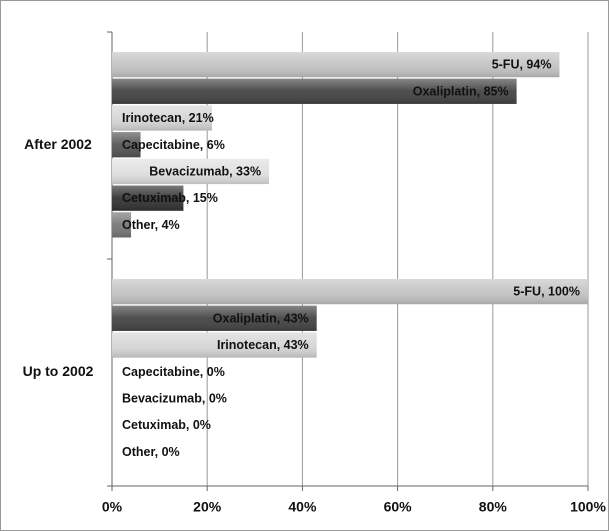 This screenshot has width=609, height=531. I want to click on value-label: Irinotecan, 43%, so click(263, 345).